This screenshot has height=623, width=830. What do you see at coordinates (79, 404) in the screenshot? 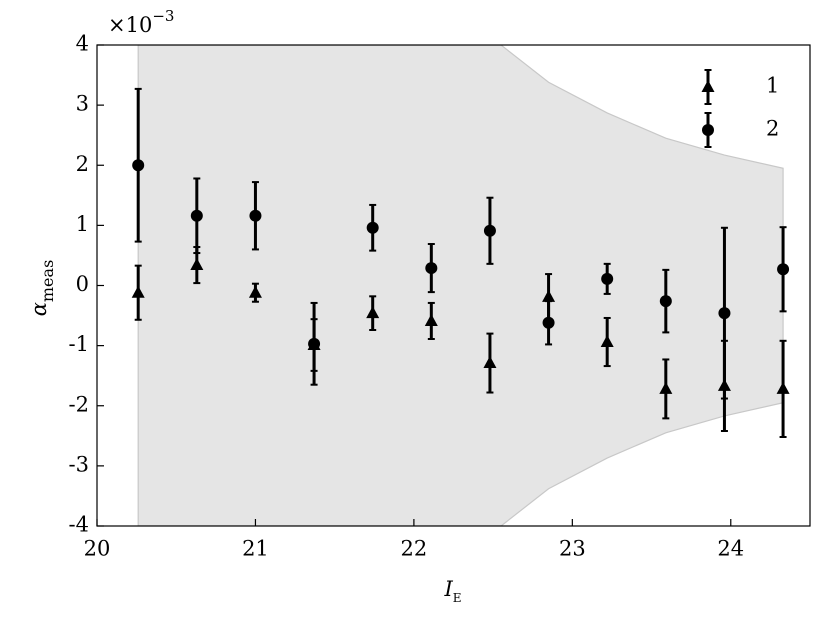
I see `y-tick-label: -2` at bounding box center [79, 404].